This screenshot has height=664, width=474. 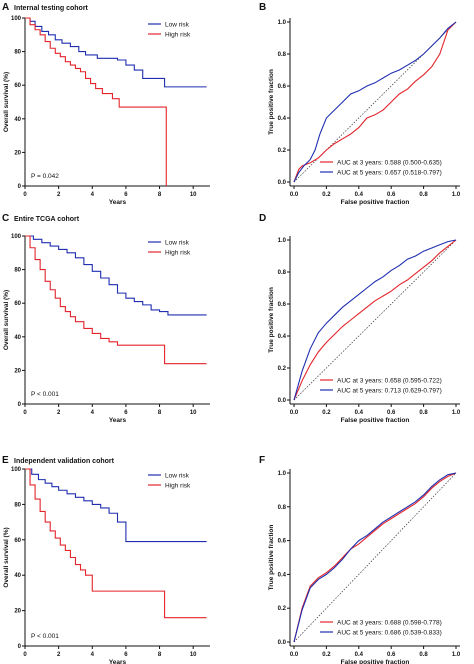 What do you see at coordinates (47, 219) in the screenshot?
I see `panel-title: Entire TCGA cohort` at bounding box center [47, 219].